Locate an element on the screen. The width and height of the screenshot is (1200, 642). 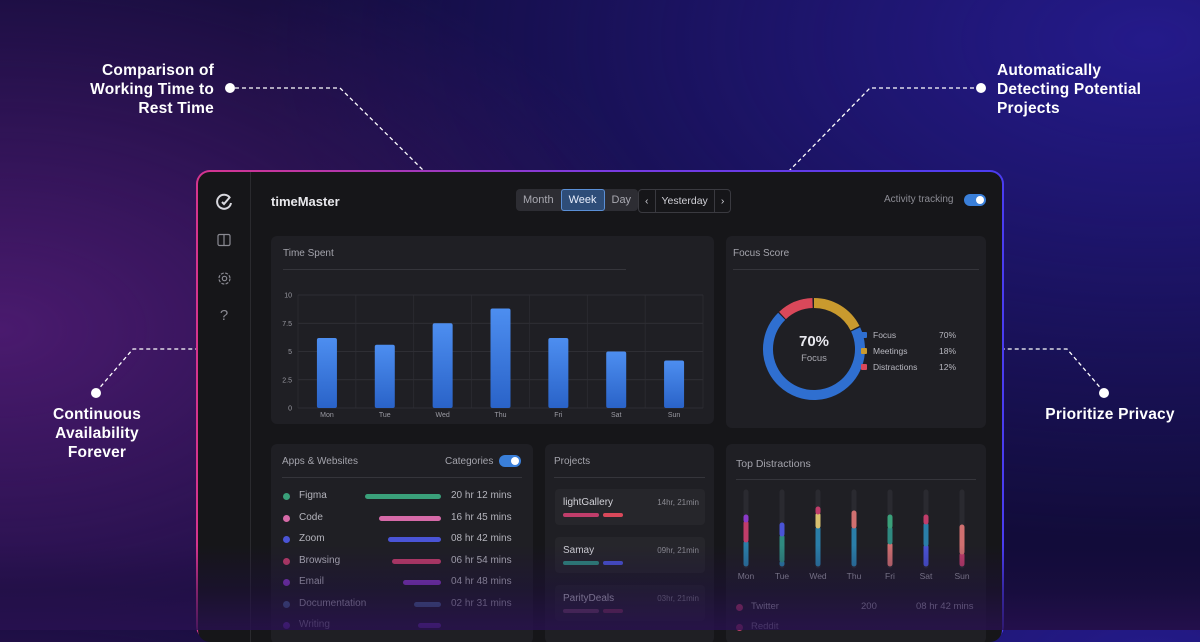
callout-dot-top-right is located at coordinates (981, 88).